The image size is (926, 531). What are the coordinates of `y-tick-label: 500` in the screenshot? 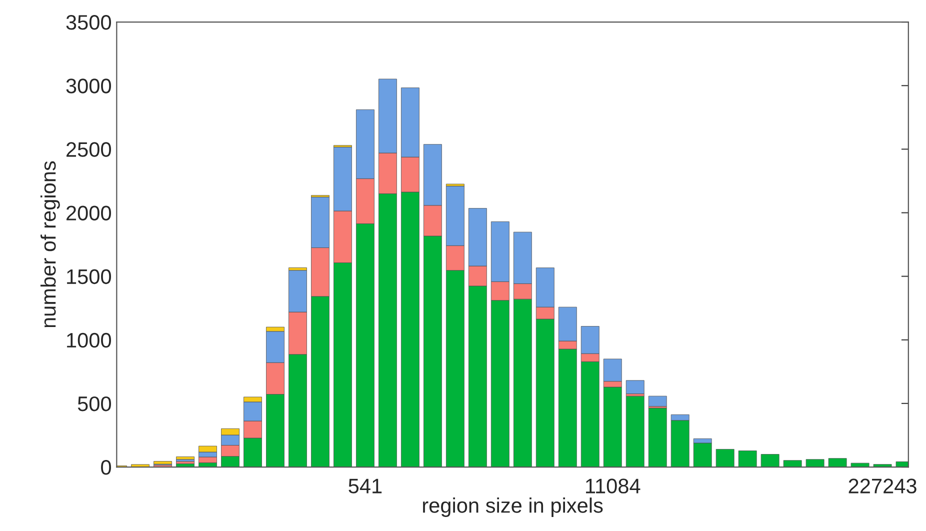 It's located at (95, 404).